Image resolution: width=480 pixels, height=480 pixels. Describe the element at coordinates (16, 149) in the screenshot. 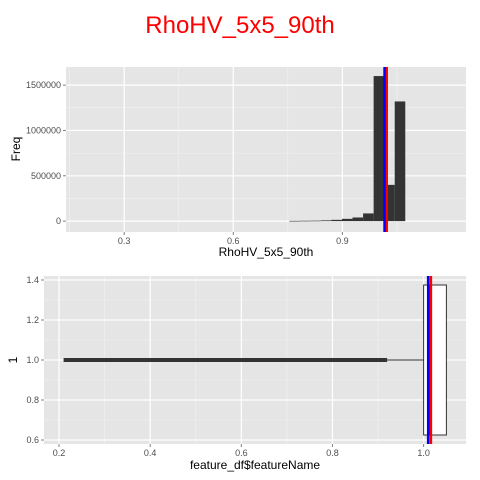

I see `histogram-y-axis-label: Freq` at that location.